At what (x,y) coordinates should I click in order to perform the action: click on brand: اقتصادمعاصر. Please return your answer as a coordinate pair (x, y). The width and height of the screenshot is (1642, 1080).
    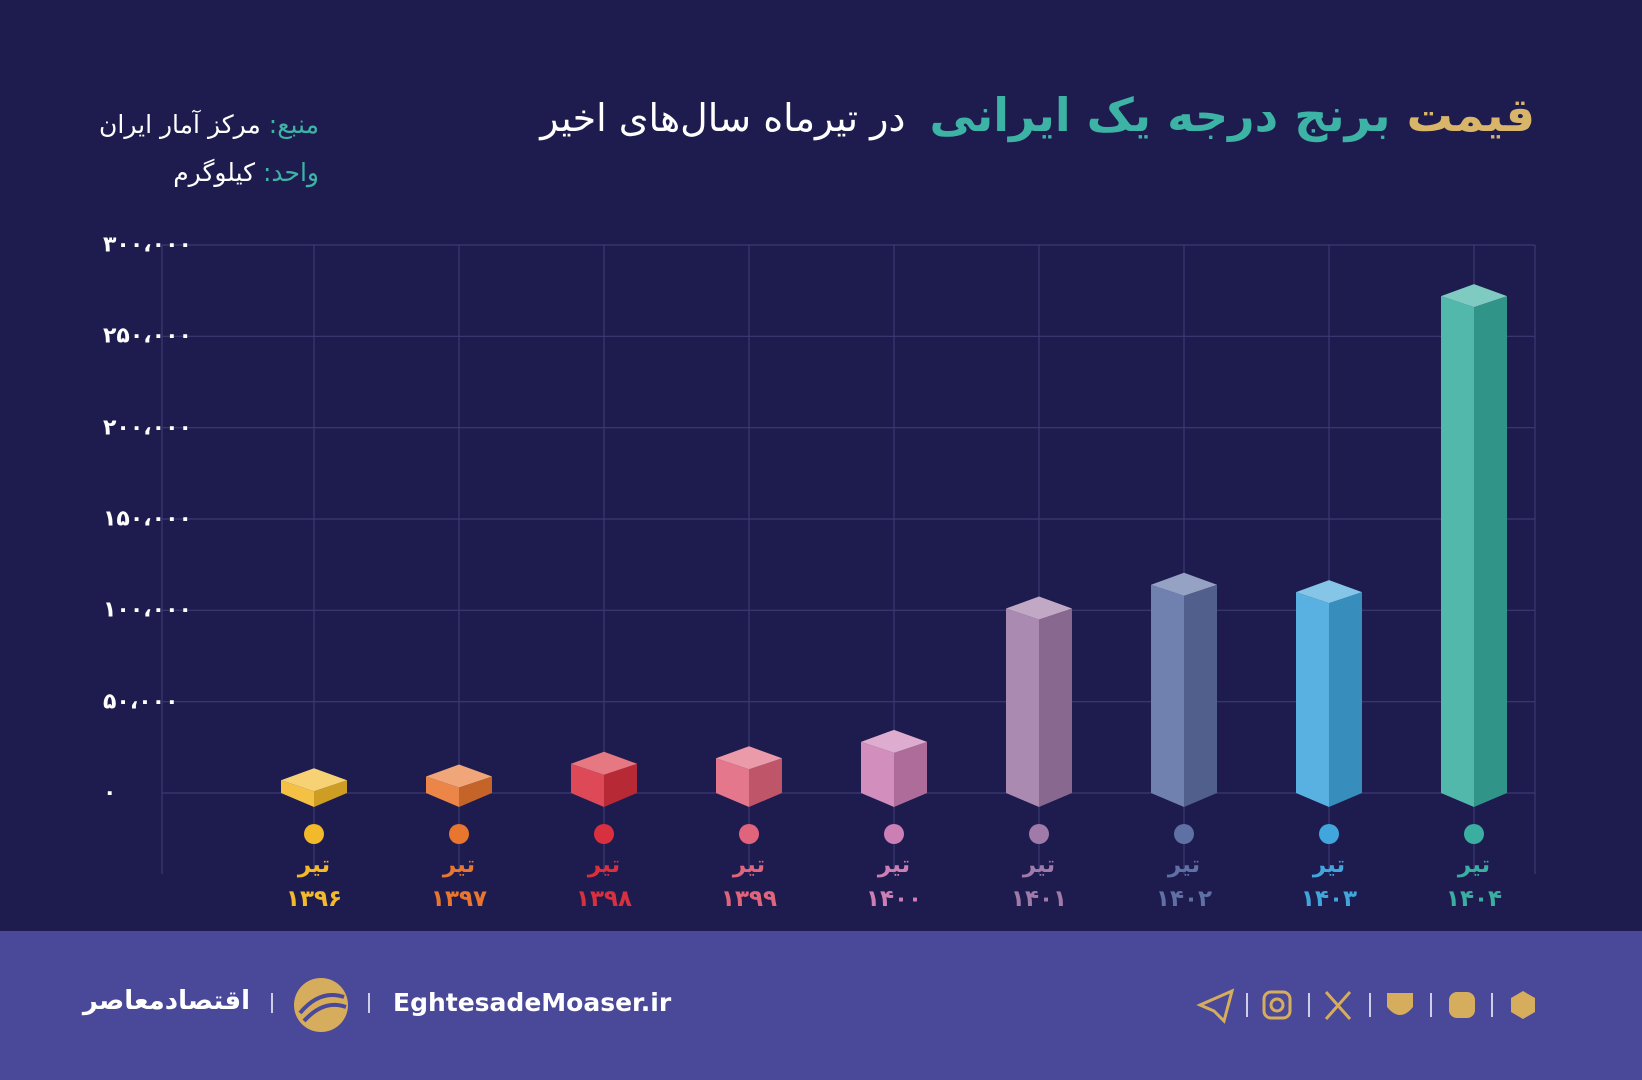
    Looking at the image, I should click on (166, 1001).